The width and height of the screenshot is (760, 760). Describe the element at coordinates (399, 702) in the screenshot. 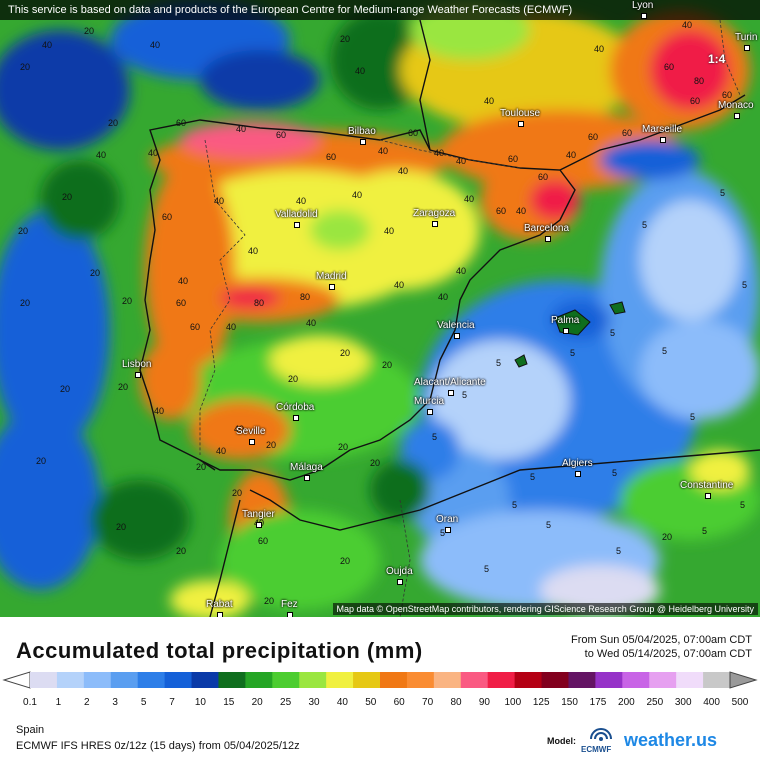

I see `scale-tick-label: 60` at that location.